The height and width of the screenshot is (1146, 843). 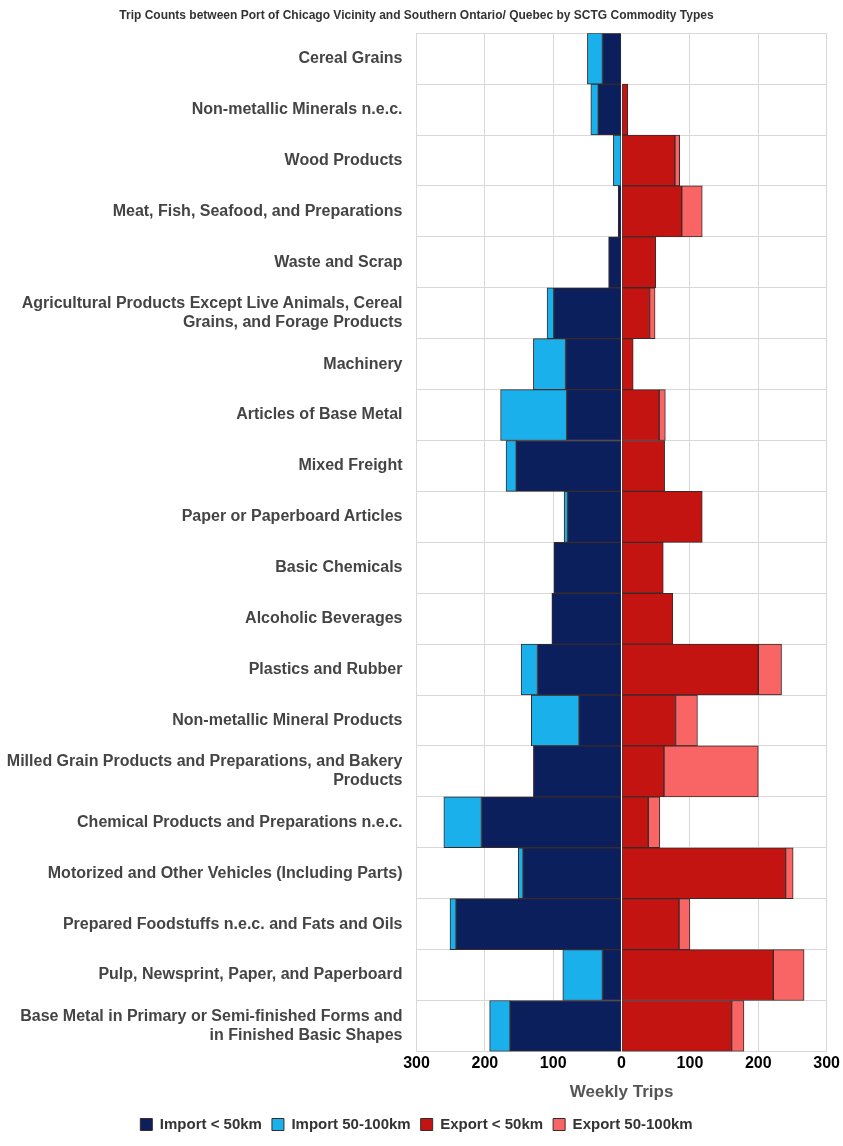 I want to click on y-tick-label: Non-metallic Mineral Products, so click(x=287, y=719).